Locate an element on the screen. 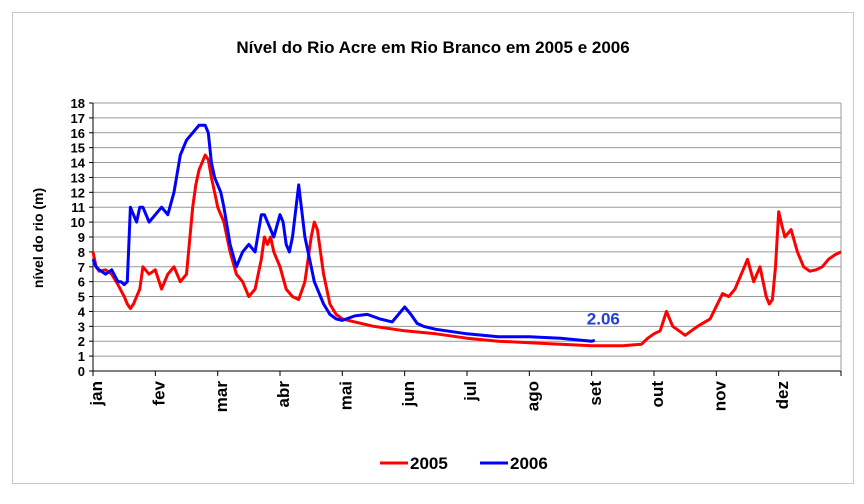 The height and width of the screenshot is (504, 864). x-tick-label-fev: fev is located at coordinates (158, 392).